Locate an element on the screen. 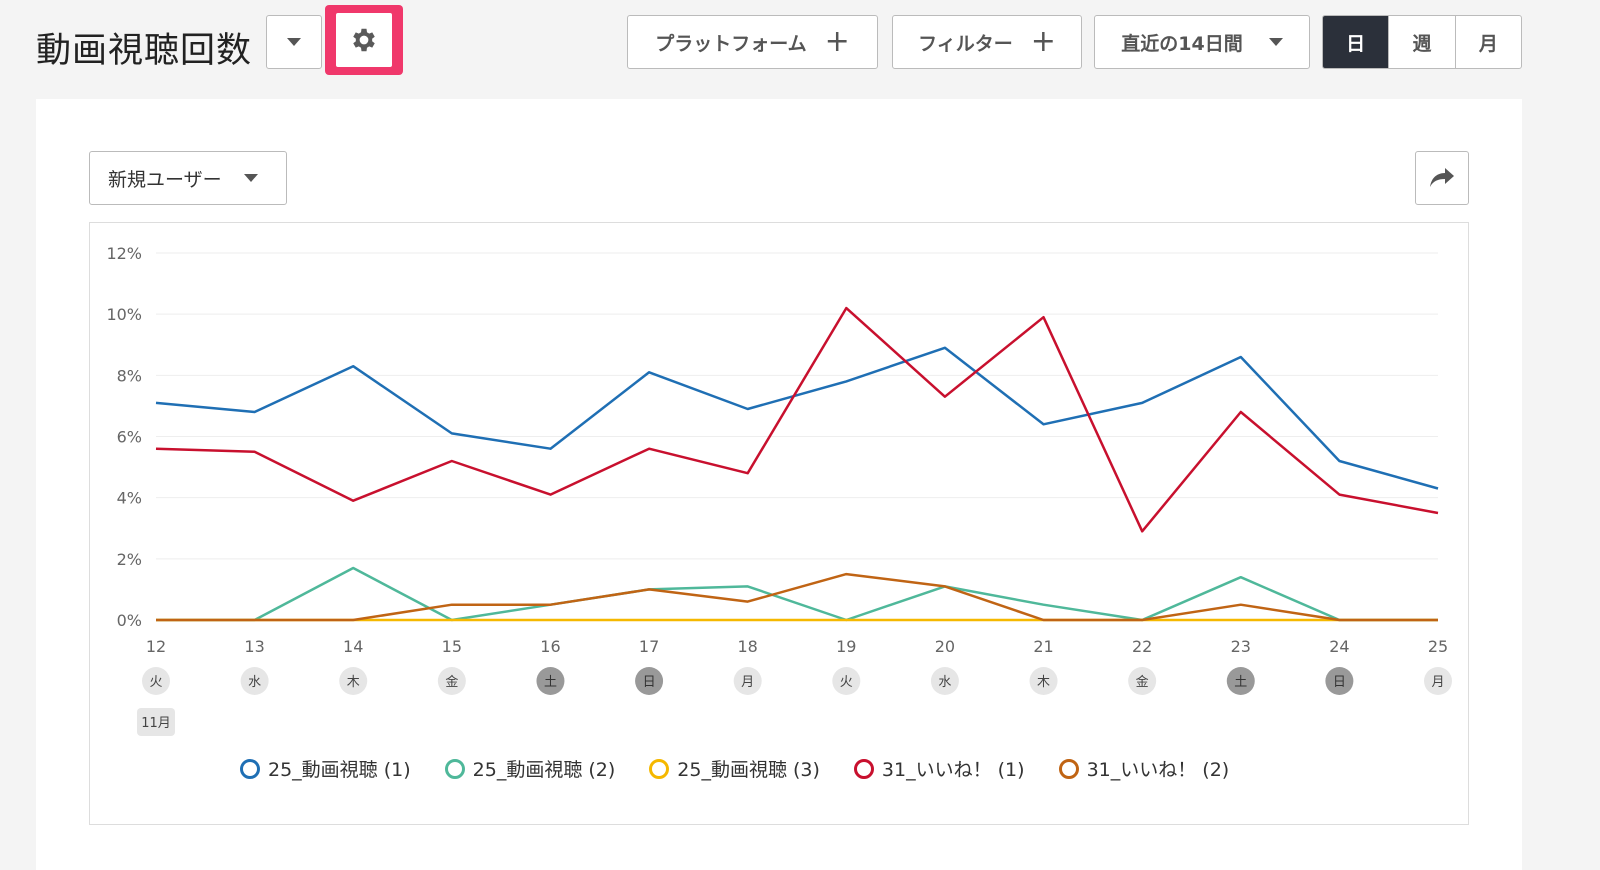  granularity-month: 月 is located at coordinates (1487, 42).